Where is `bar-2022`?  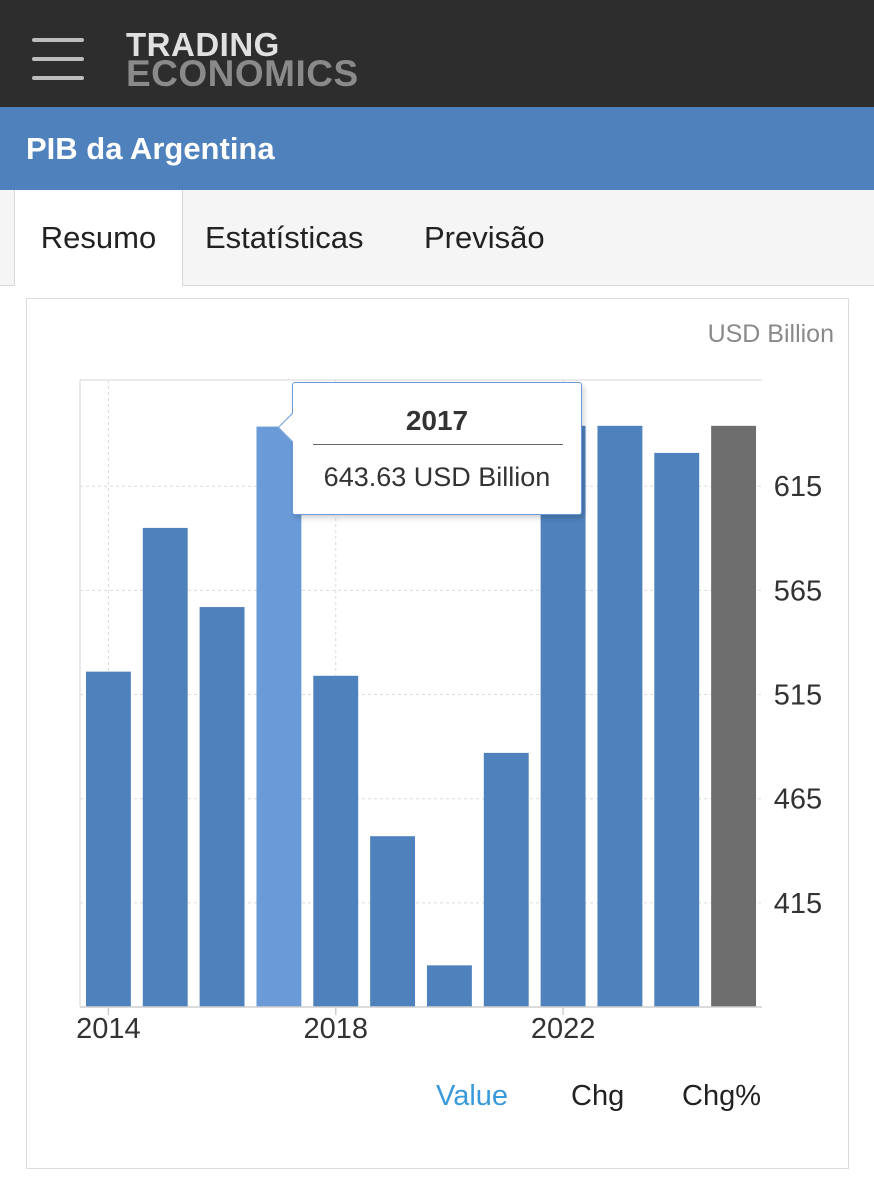
bar-2022 is located at coordinates (563, 716).